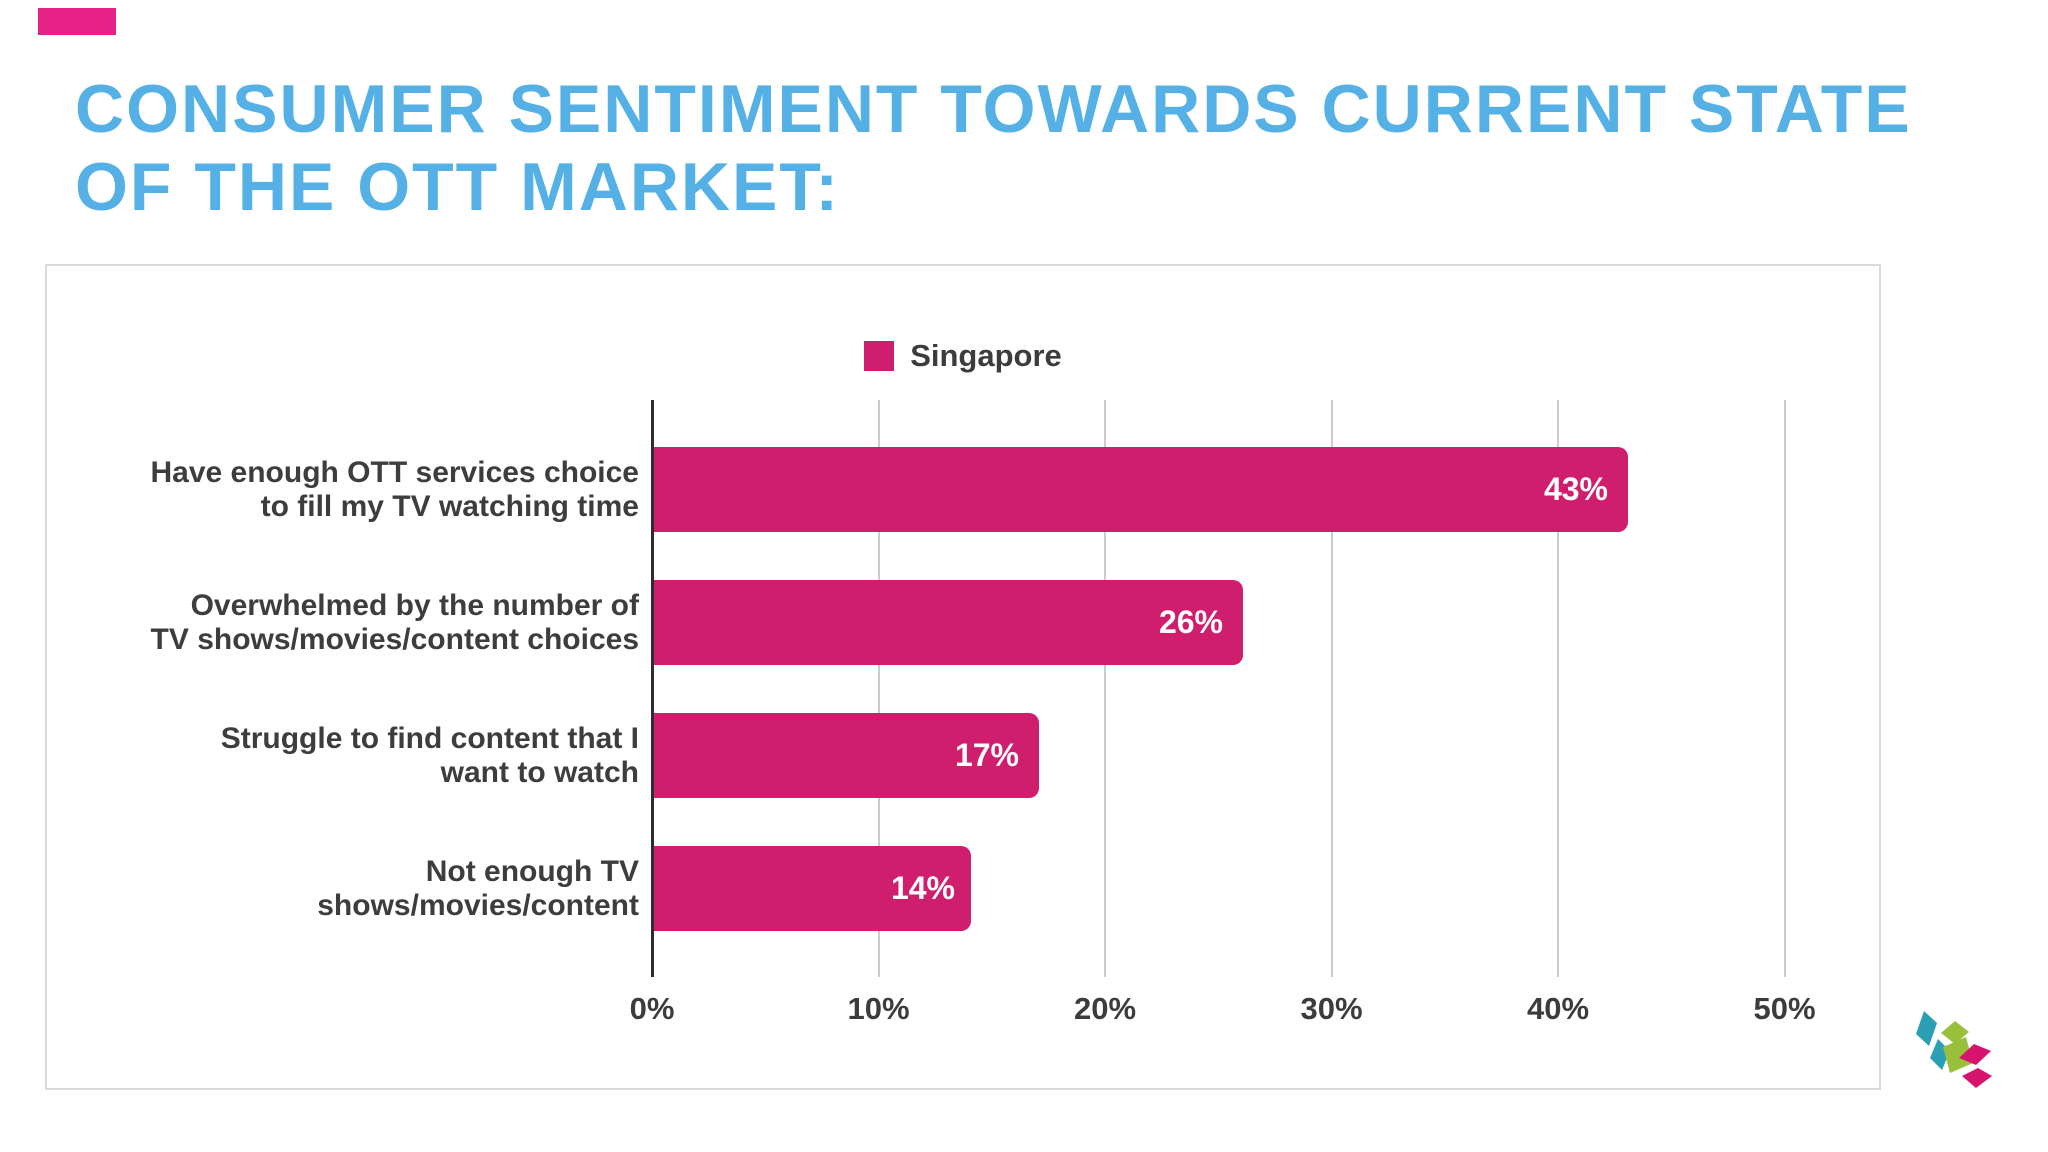 This screenshot has height=1152, width=2048. What do you see at coordinates (878, 1008) in the screenshot?
I see `x-tick-label: 10%` at bounding box center [878, 1008].